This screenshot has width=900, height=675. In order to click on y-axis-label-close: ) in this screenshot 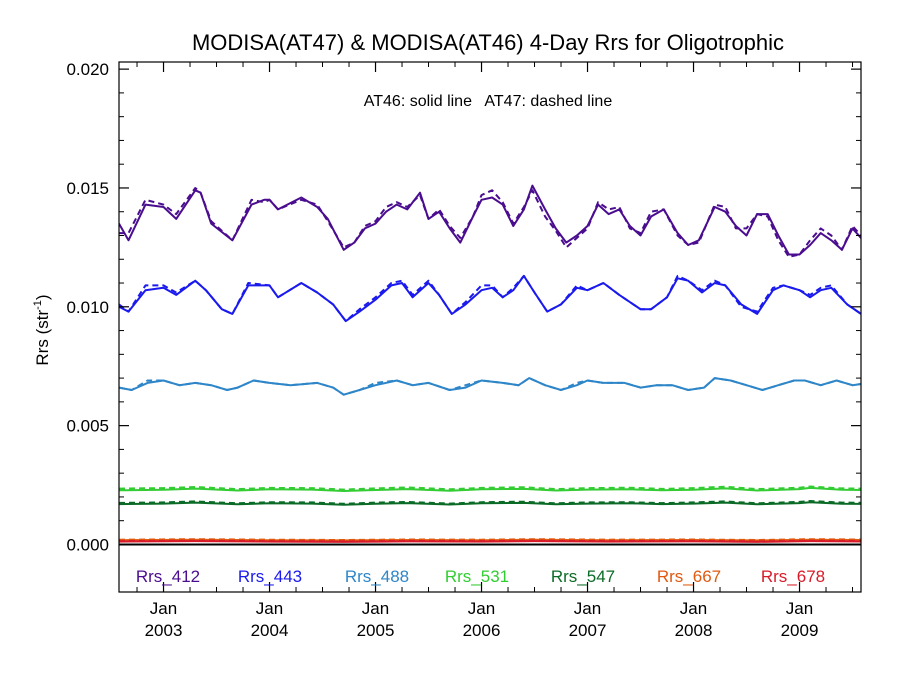, I will do `click(42, 297)`.